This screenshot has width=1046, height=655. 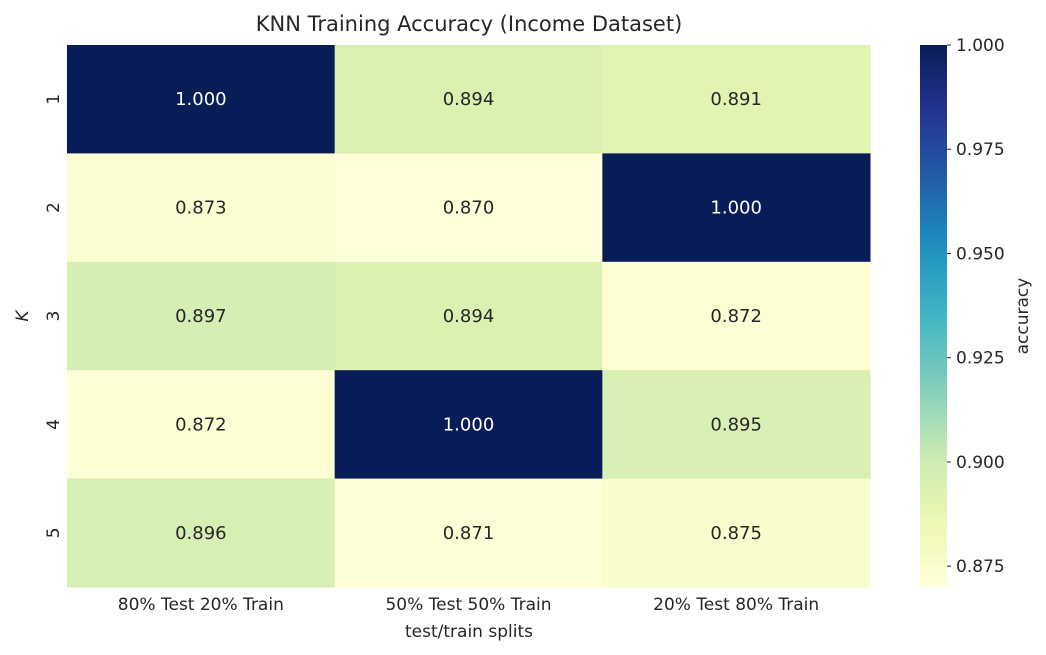 I want to click on y-tick-label: 2, so click(x=54, y=207).